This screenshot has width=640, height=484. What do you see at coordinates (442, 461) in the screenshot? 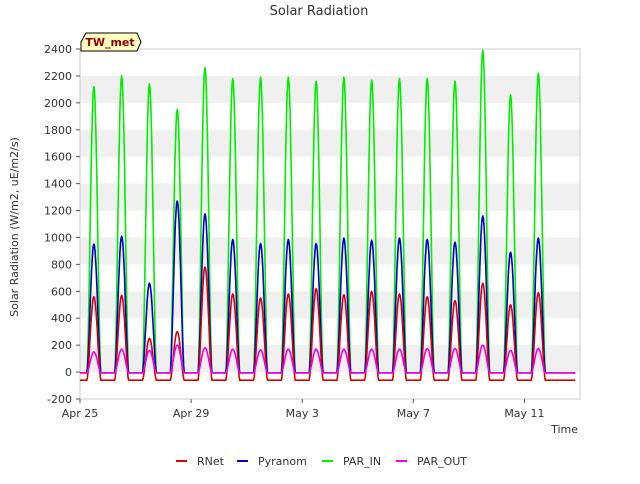
I see `legend-label: PAR_OUT` at bounding box center [442, 461].